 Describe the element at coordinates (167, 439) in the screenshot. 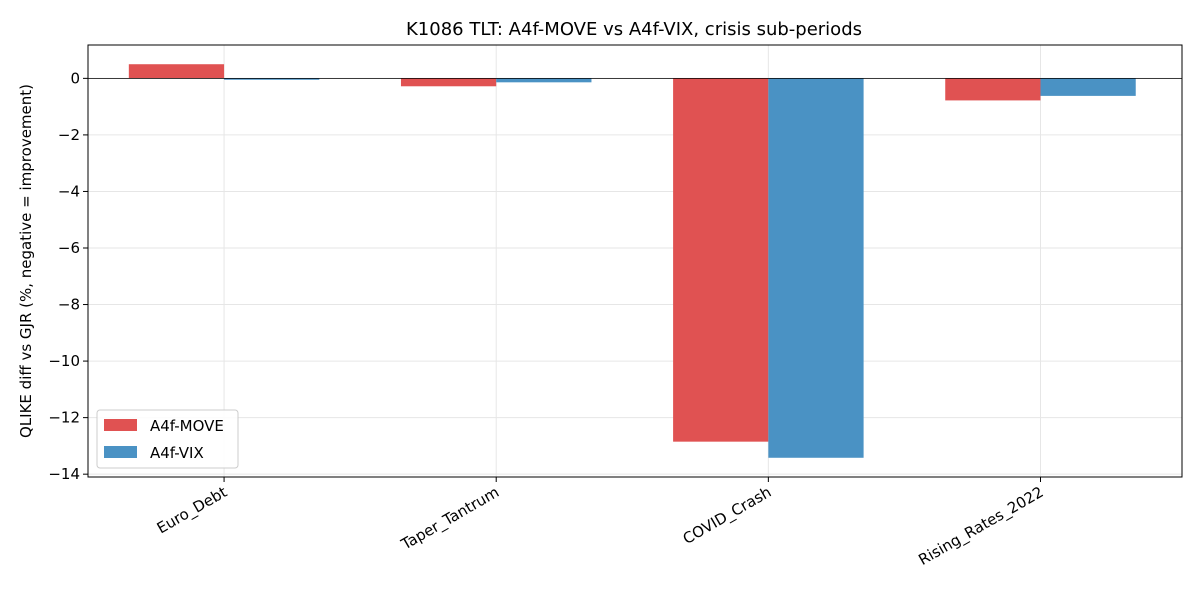

I see `legend: A4f-MOVE A4f-VIX` at that location.